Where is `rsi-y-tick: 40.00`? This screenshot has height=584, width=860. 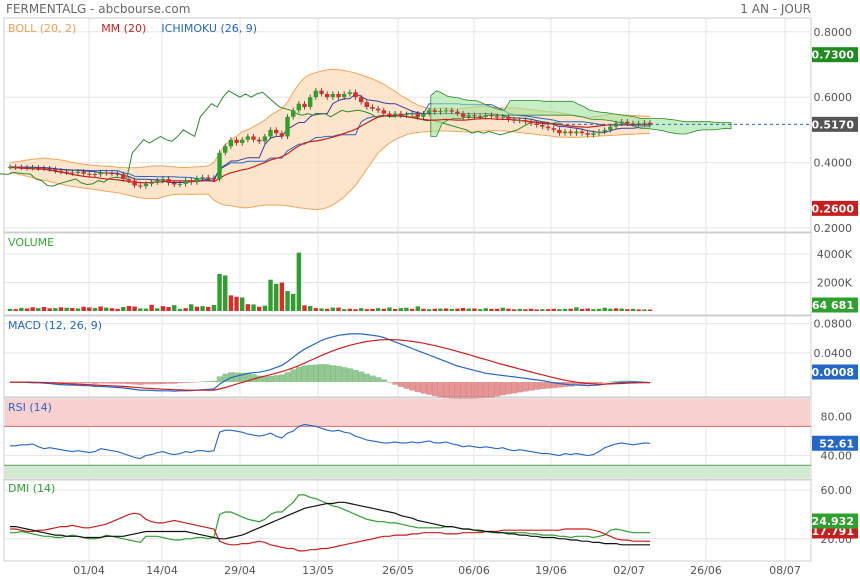
rsi-y-tick: 40.00 is located at coordinates (837, 456).